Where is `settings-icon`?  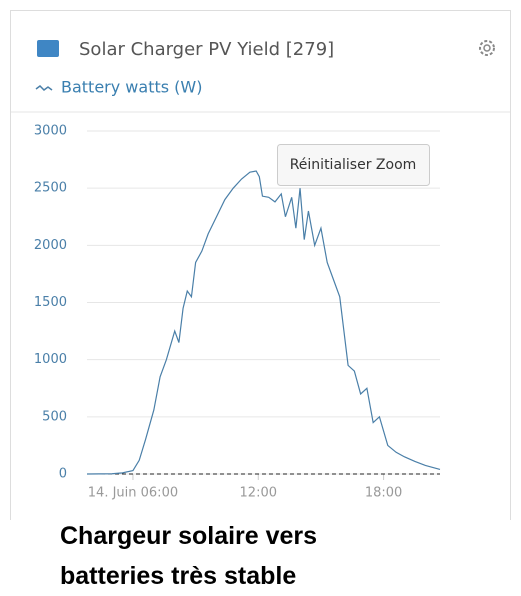 settings-icon is located at coordinates (487, 48).